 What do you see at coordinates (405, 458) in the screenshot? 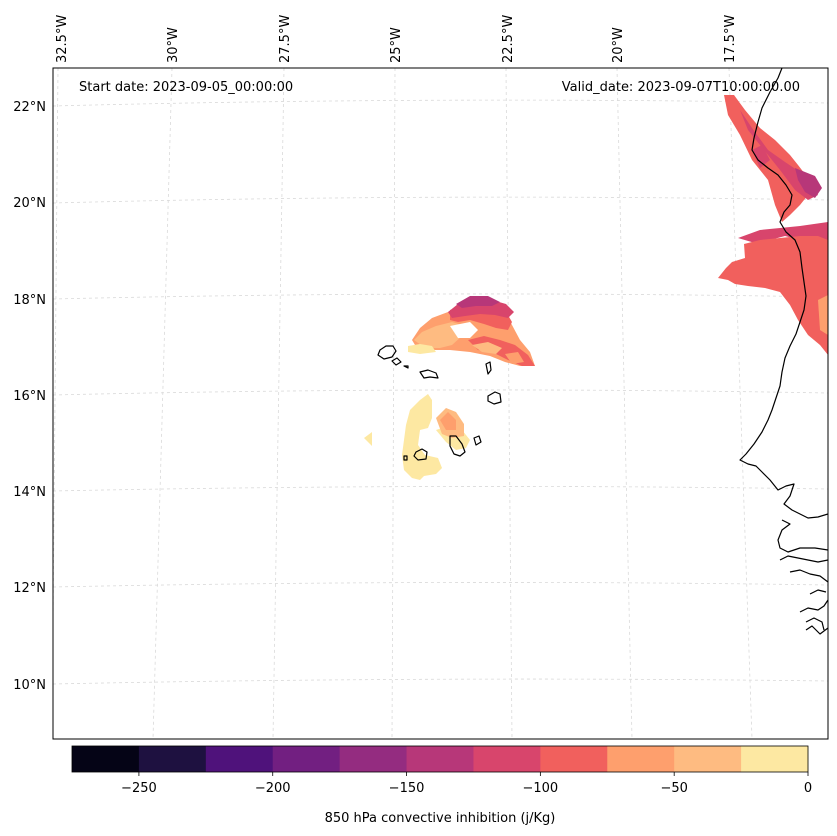
I see `island-brava` at bounding box center [405, 458].